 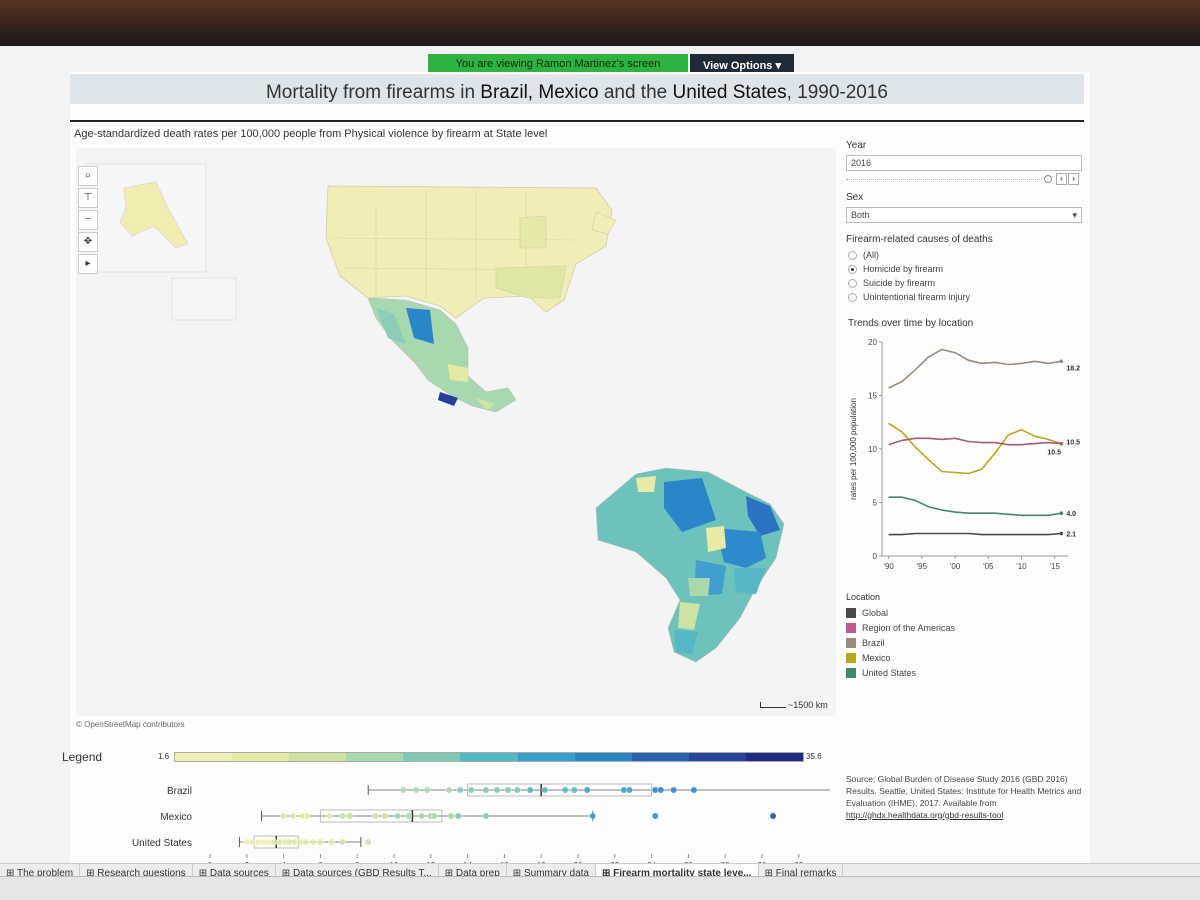 What do you see at coordinates (551, 874) in the screenshot?
I see `sheet-tab: ⊞ Summary data` at bounding box center [551, 874].